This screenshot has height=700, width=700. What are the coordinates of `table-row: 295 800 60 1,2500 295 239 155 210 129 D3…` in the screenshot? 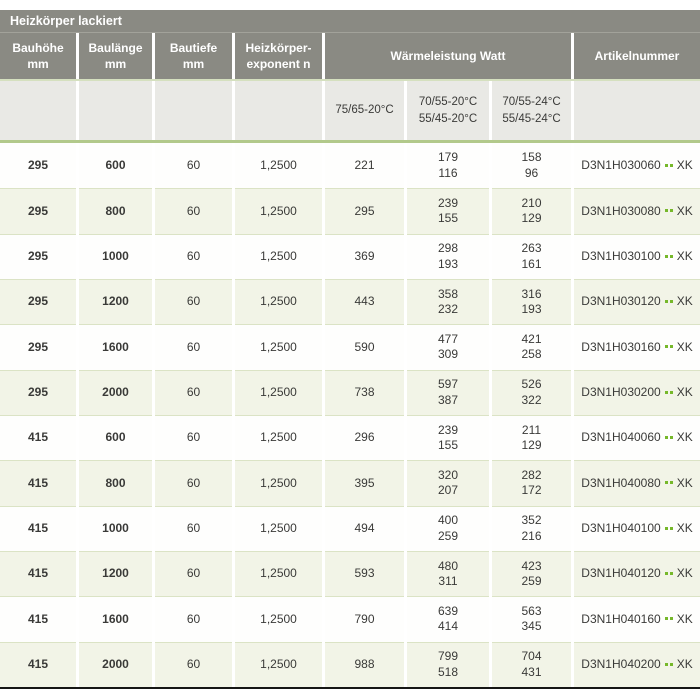 It's located at (350, 211).